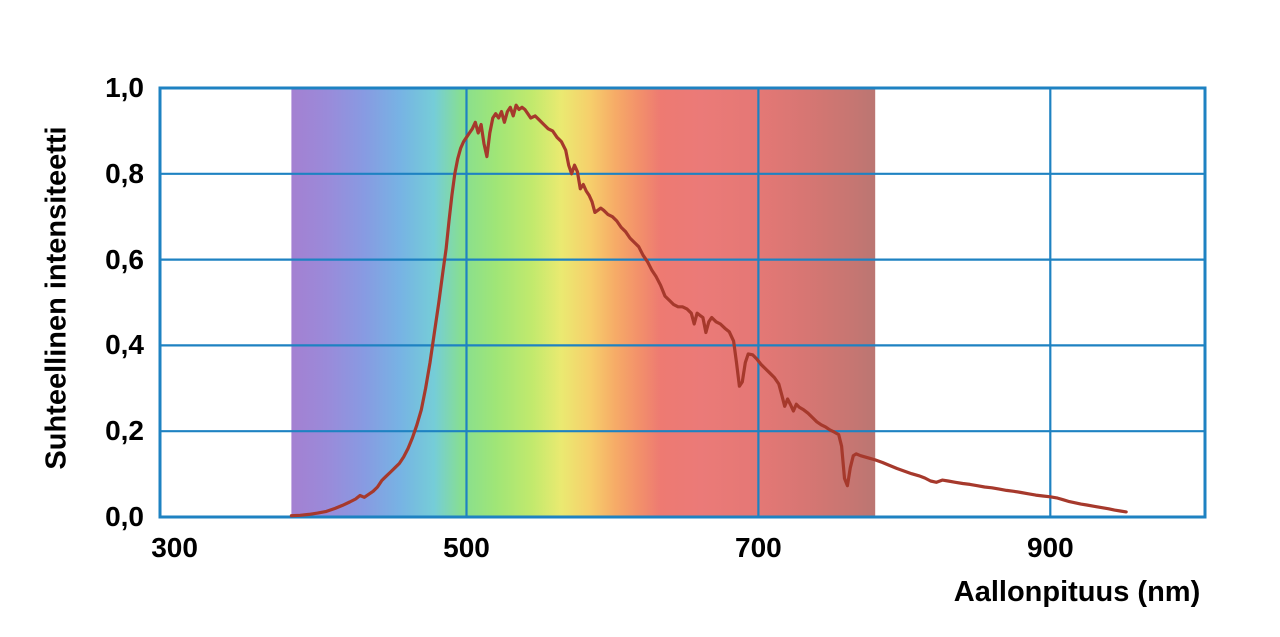 This screenshot has width=1280, height=637. Describe the element at coordinates (124, 516) in the screenshot. I see `y-tick-label: 0,0` at that location.